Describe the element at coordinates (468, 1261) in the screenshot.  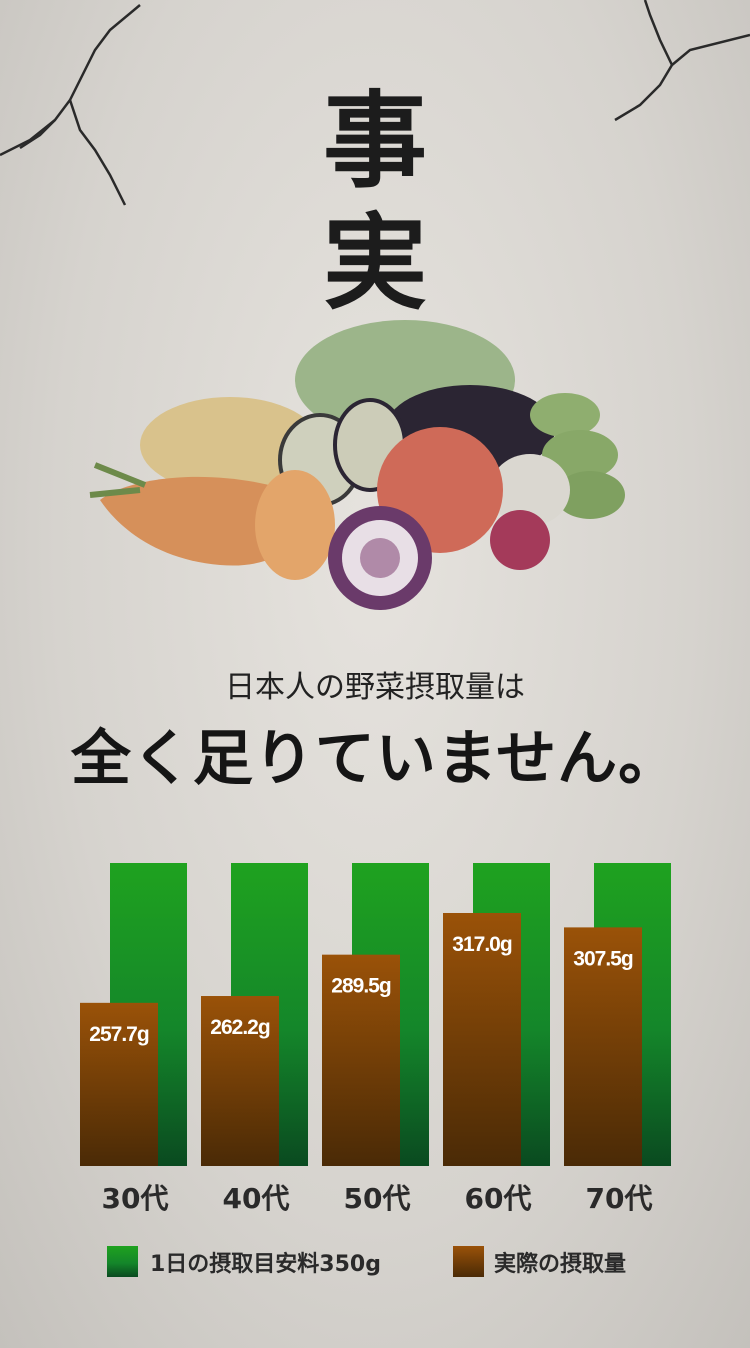
I see `legend-swatch-actual` at that location.